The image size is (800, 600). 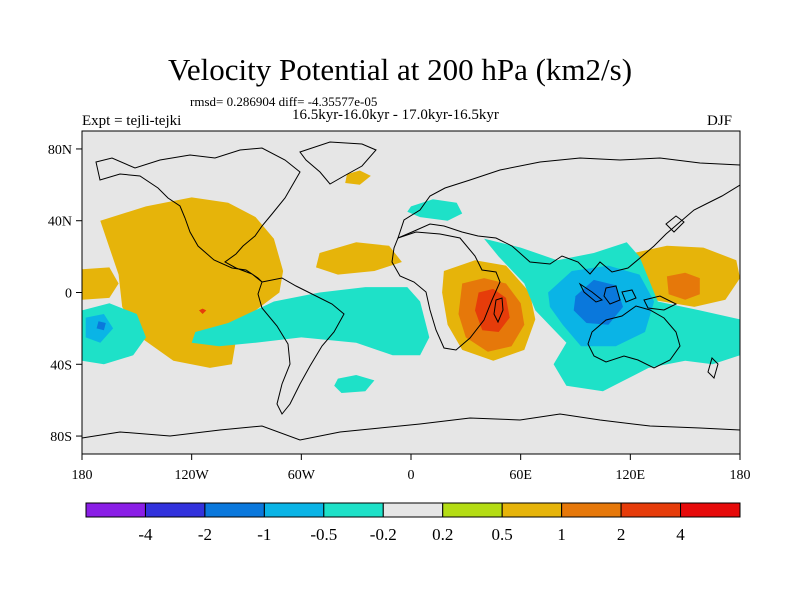 What do you see at coordinates (323, 534) in the screenshot?
I see `colorbar-label: -0.5` at bounding box center [323, 534].